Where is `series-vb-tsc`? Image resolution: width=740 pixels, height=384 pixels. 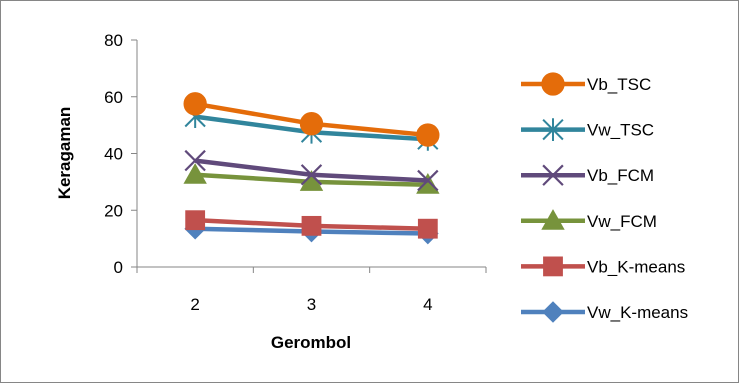 series-vb-tsc is located at coordinates (311, 119).